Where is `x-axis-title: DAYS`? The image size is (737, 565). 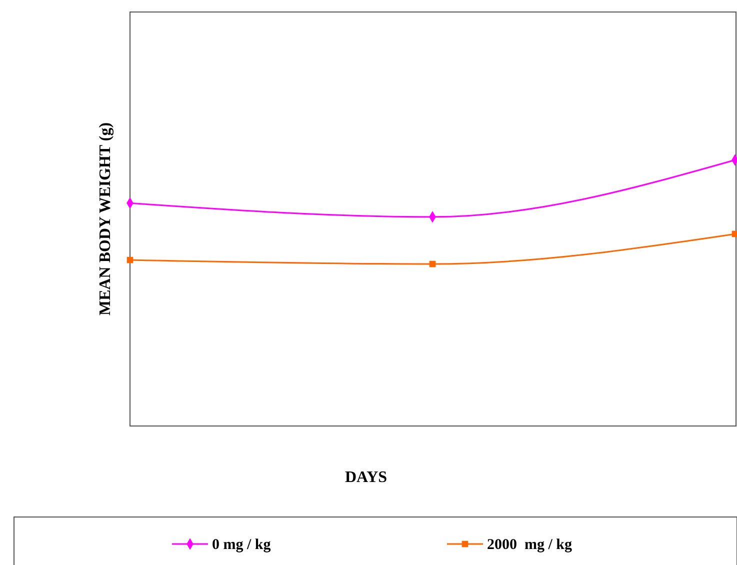 x-axis-title: DAYS is located at coordinates (366, 477).